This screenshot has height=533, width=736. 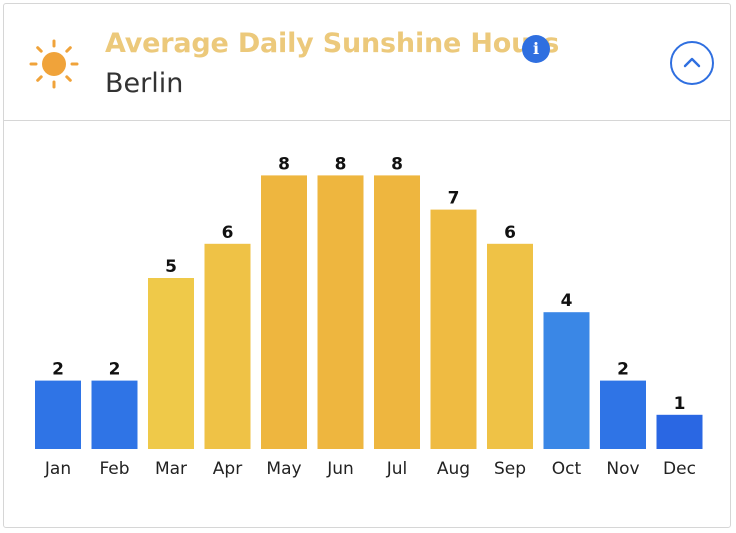 What do you see at coordinates (397, 469) in the screenshot?
I see `category-label-jul: Jul` at bounding box center [397, 469].